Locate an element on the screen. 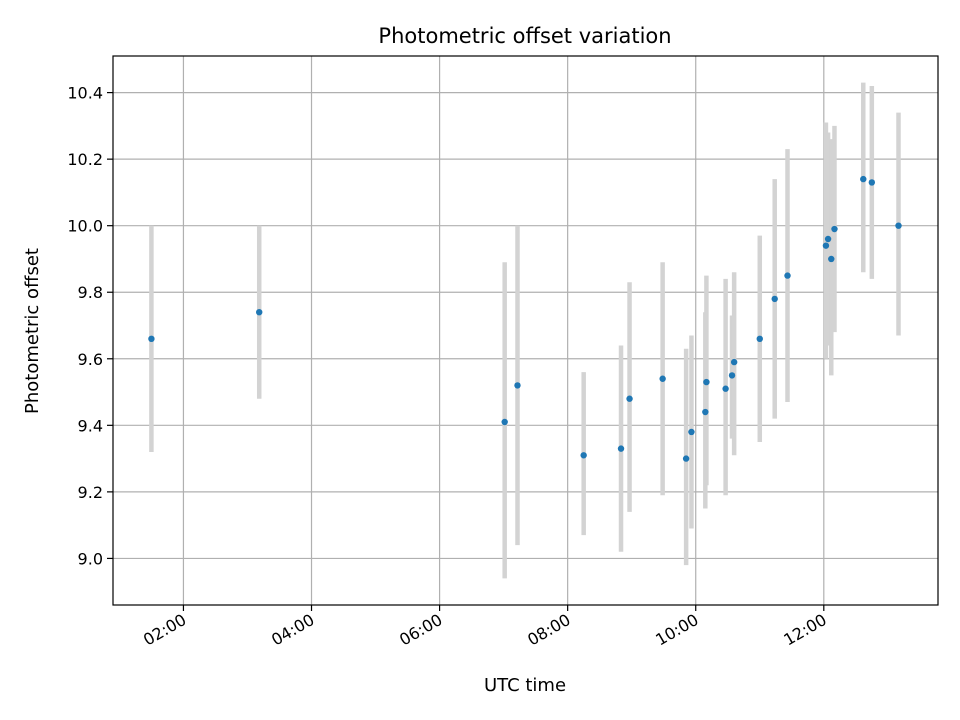  y-tick-label: 9.8 is located at coordinates (90, 292).